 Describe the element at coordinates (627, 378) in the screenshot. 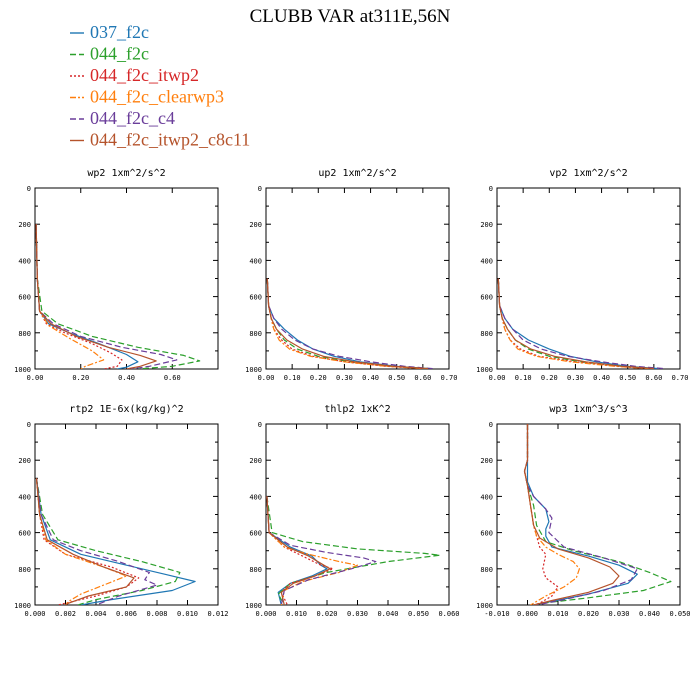

I see `x-tick-label: 0.50` at that location.